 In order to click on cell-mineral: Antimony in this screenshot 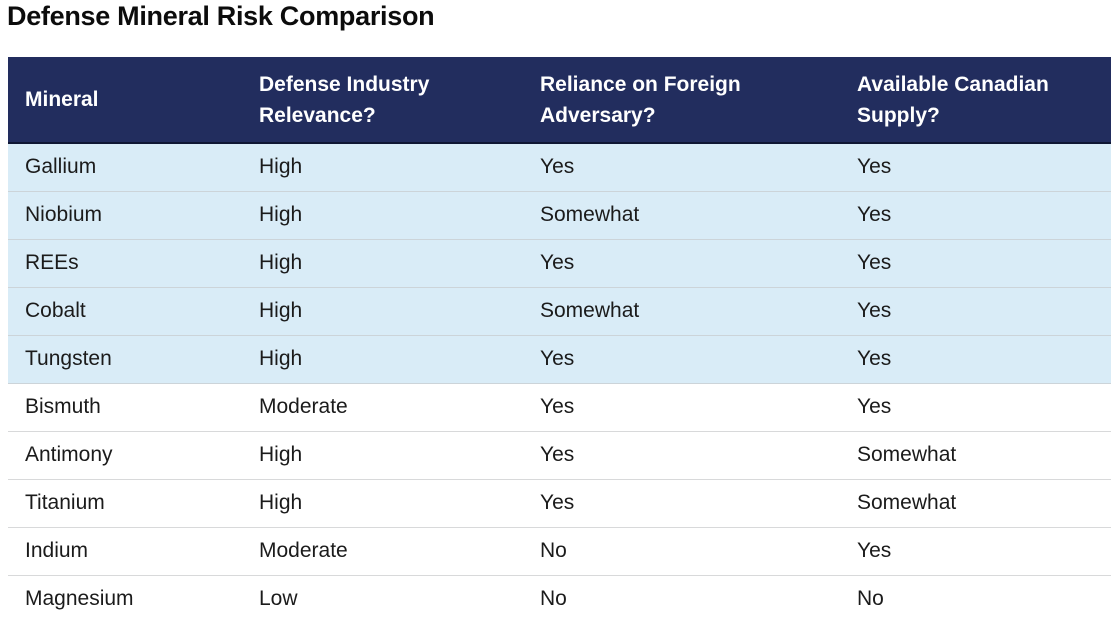, I will do `click(69, 454)`.